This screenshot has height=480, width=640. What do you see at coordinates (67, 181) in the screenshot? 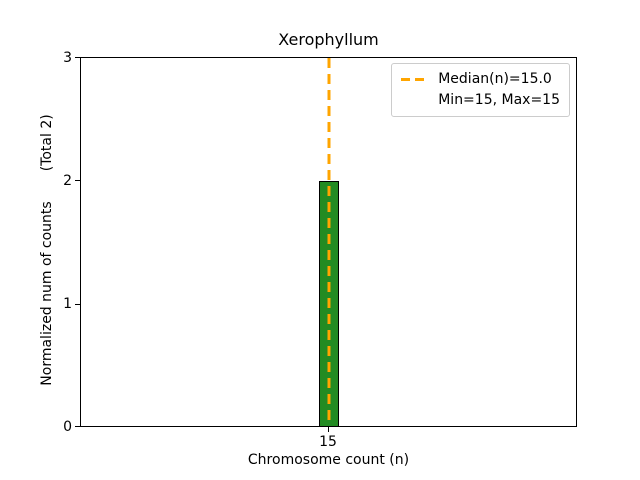
I see `y-tick-label-2: 2` at bounding box center [67, 181].